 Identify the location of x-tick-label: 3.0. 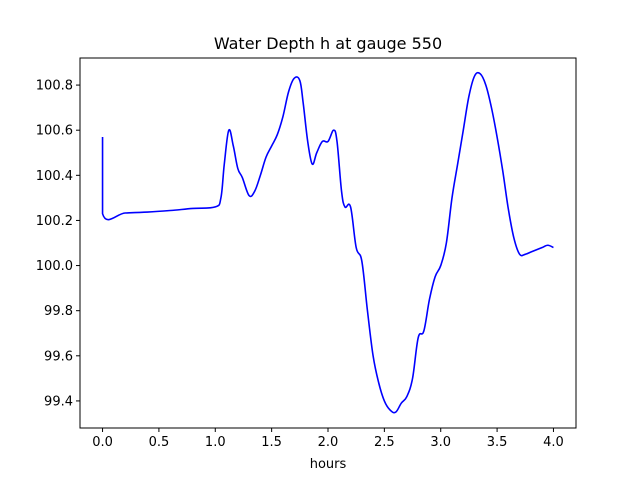
(440, 442).